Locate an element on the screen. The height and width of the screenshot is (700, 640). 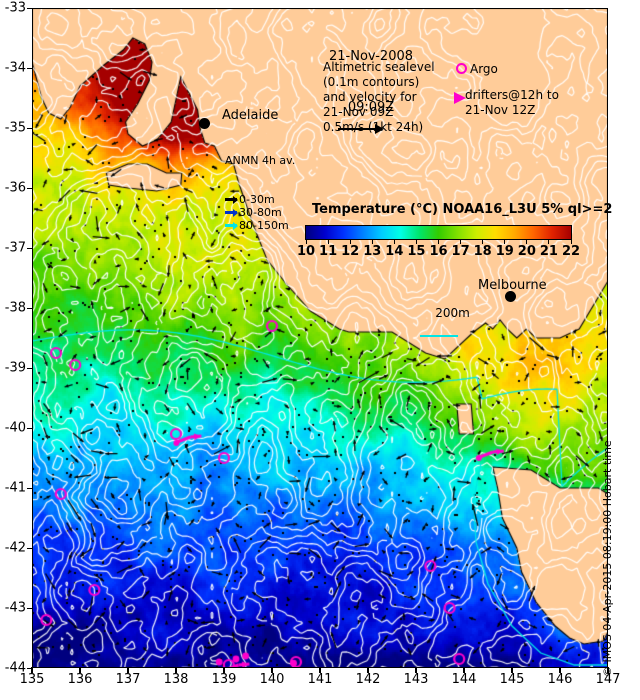
latitude-tick-label: -33 is located at coordinates (15, 8).